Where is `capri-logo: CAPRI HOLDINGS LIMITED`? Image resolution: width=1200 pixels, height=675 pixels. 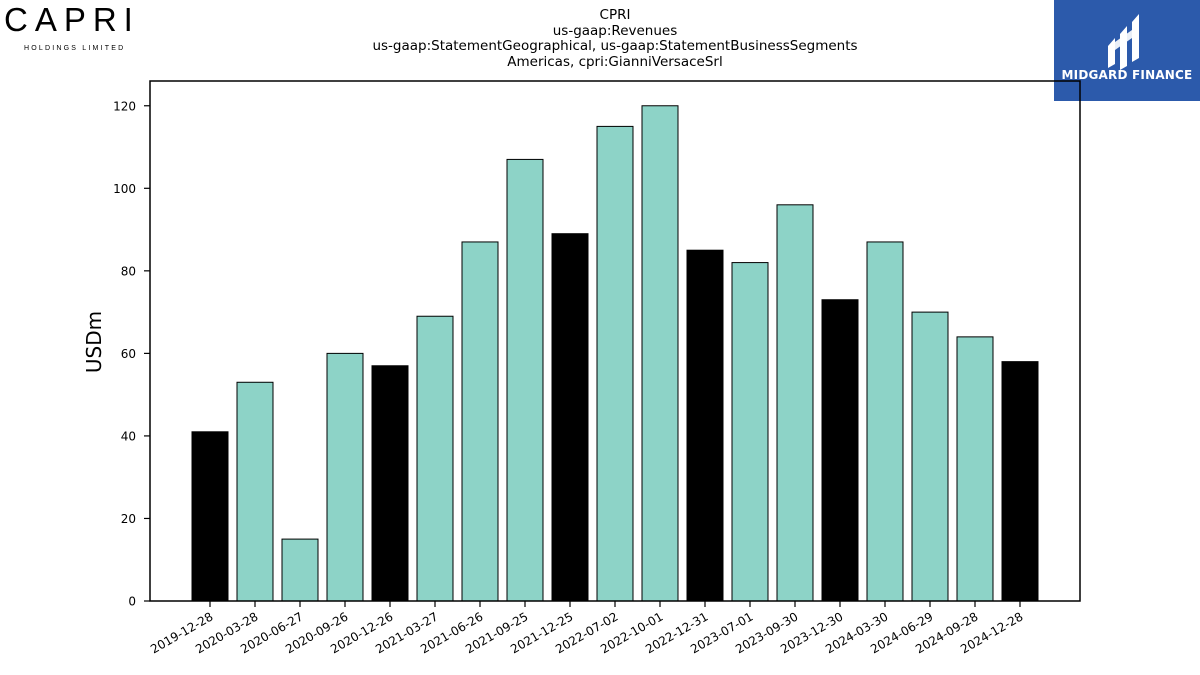 capri-logo: CAPRI HOLDINGS LIMITED is located at coordinates (79, 27).